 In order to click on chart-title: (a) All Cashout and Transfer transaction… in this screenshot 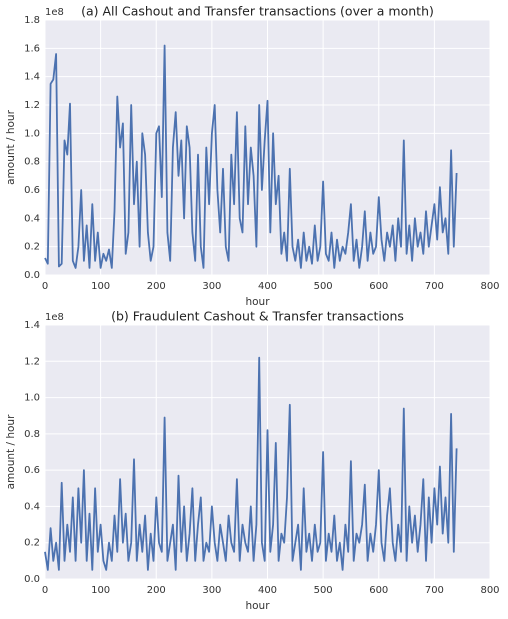, I will do `click(257, 11)`.